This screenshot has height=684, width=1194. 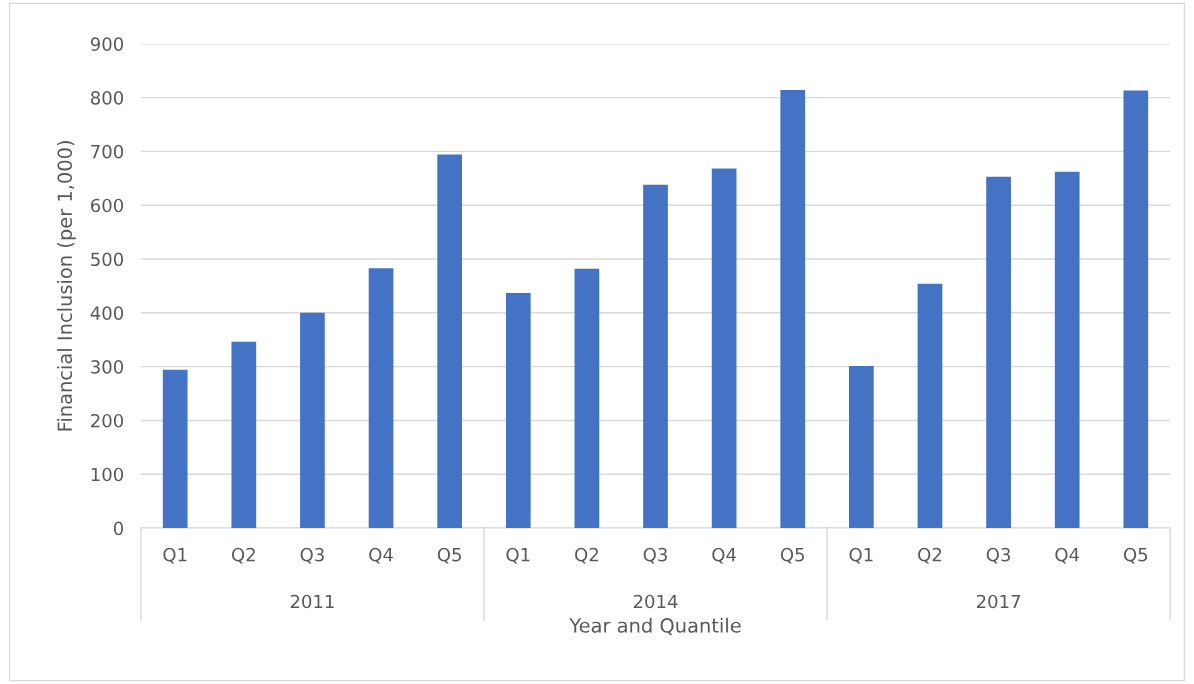 What do you see at coordinates (118, 528) in the screenshot?
I see `y-tick-label: 0` at bounding box center [118, 528].